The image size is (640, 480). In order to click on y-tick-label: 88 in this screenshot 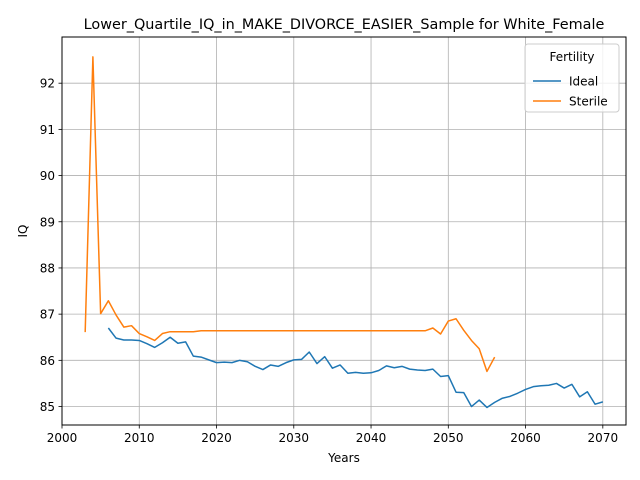, I will do `click(47, 268)`.